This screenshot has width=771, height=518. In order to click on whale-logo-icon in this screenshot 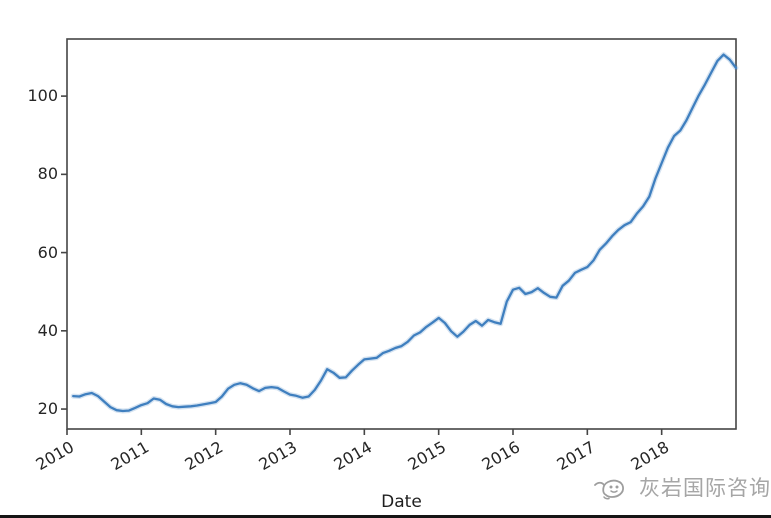, I will do `click(609, 489)`.